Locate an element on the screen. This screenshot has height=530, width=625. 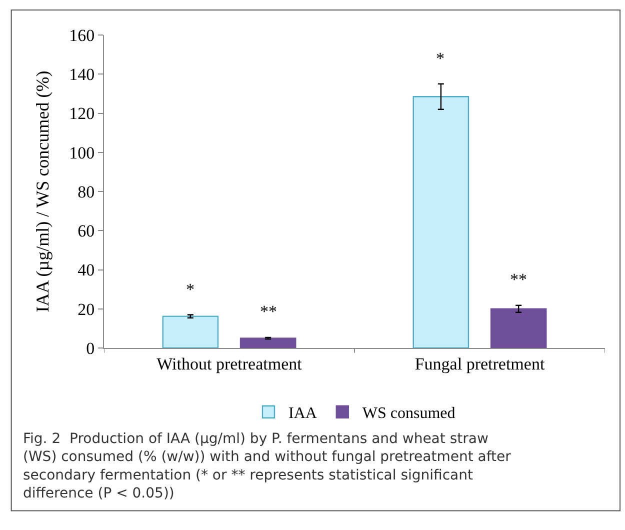
y-tick-label: 100 is located at coordinates (82, 152).